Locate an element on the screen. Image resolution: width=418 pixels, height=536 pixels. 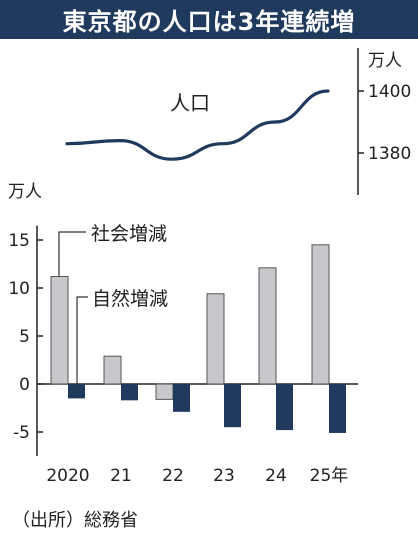
population-series-label: 人口 is located at coordinates (190, 103).